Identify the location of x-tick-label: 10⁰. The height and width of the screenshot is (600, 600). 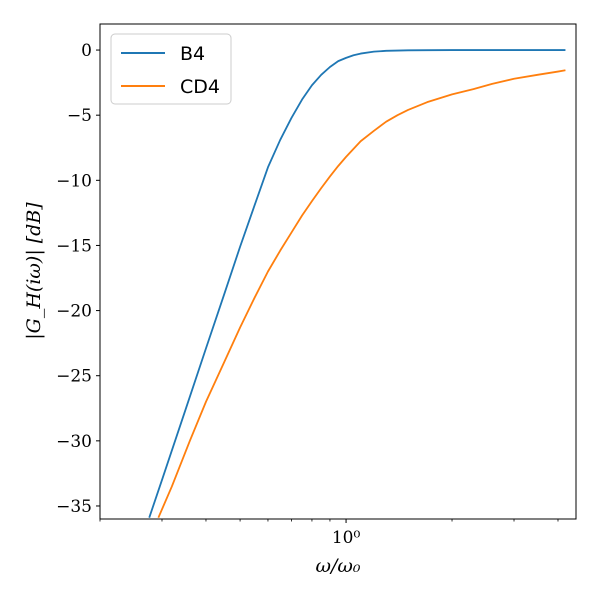
(346, 538).